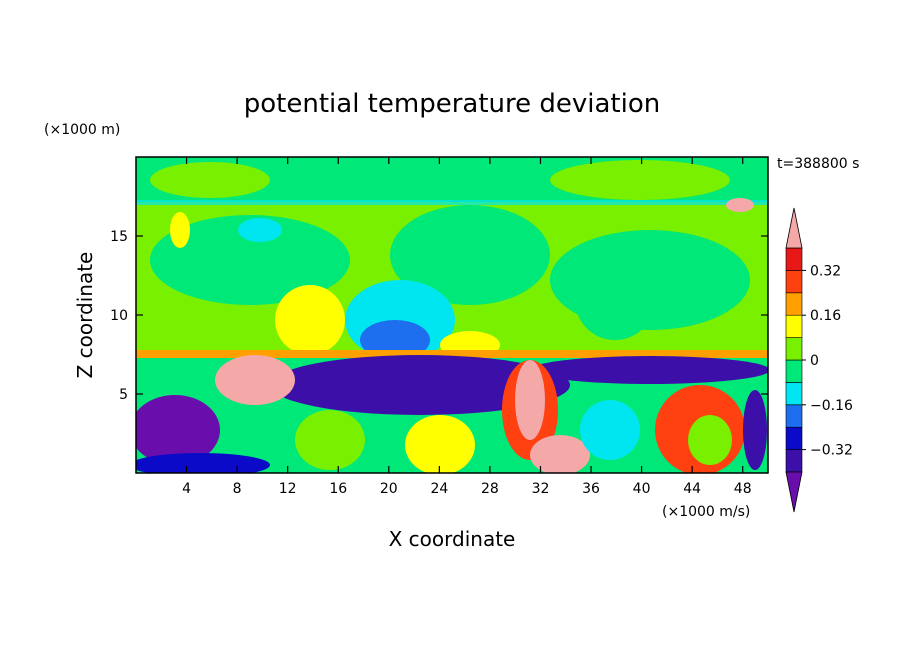  I want to click on inner-region, so click(710, 440).